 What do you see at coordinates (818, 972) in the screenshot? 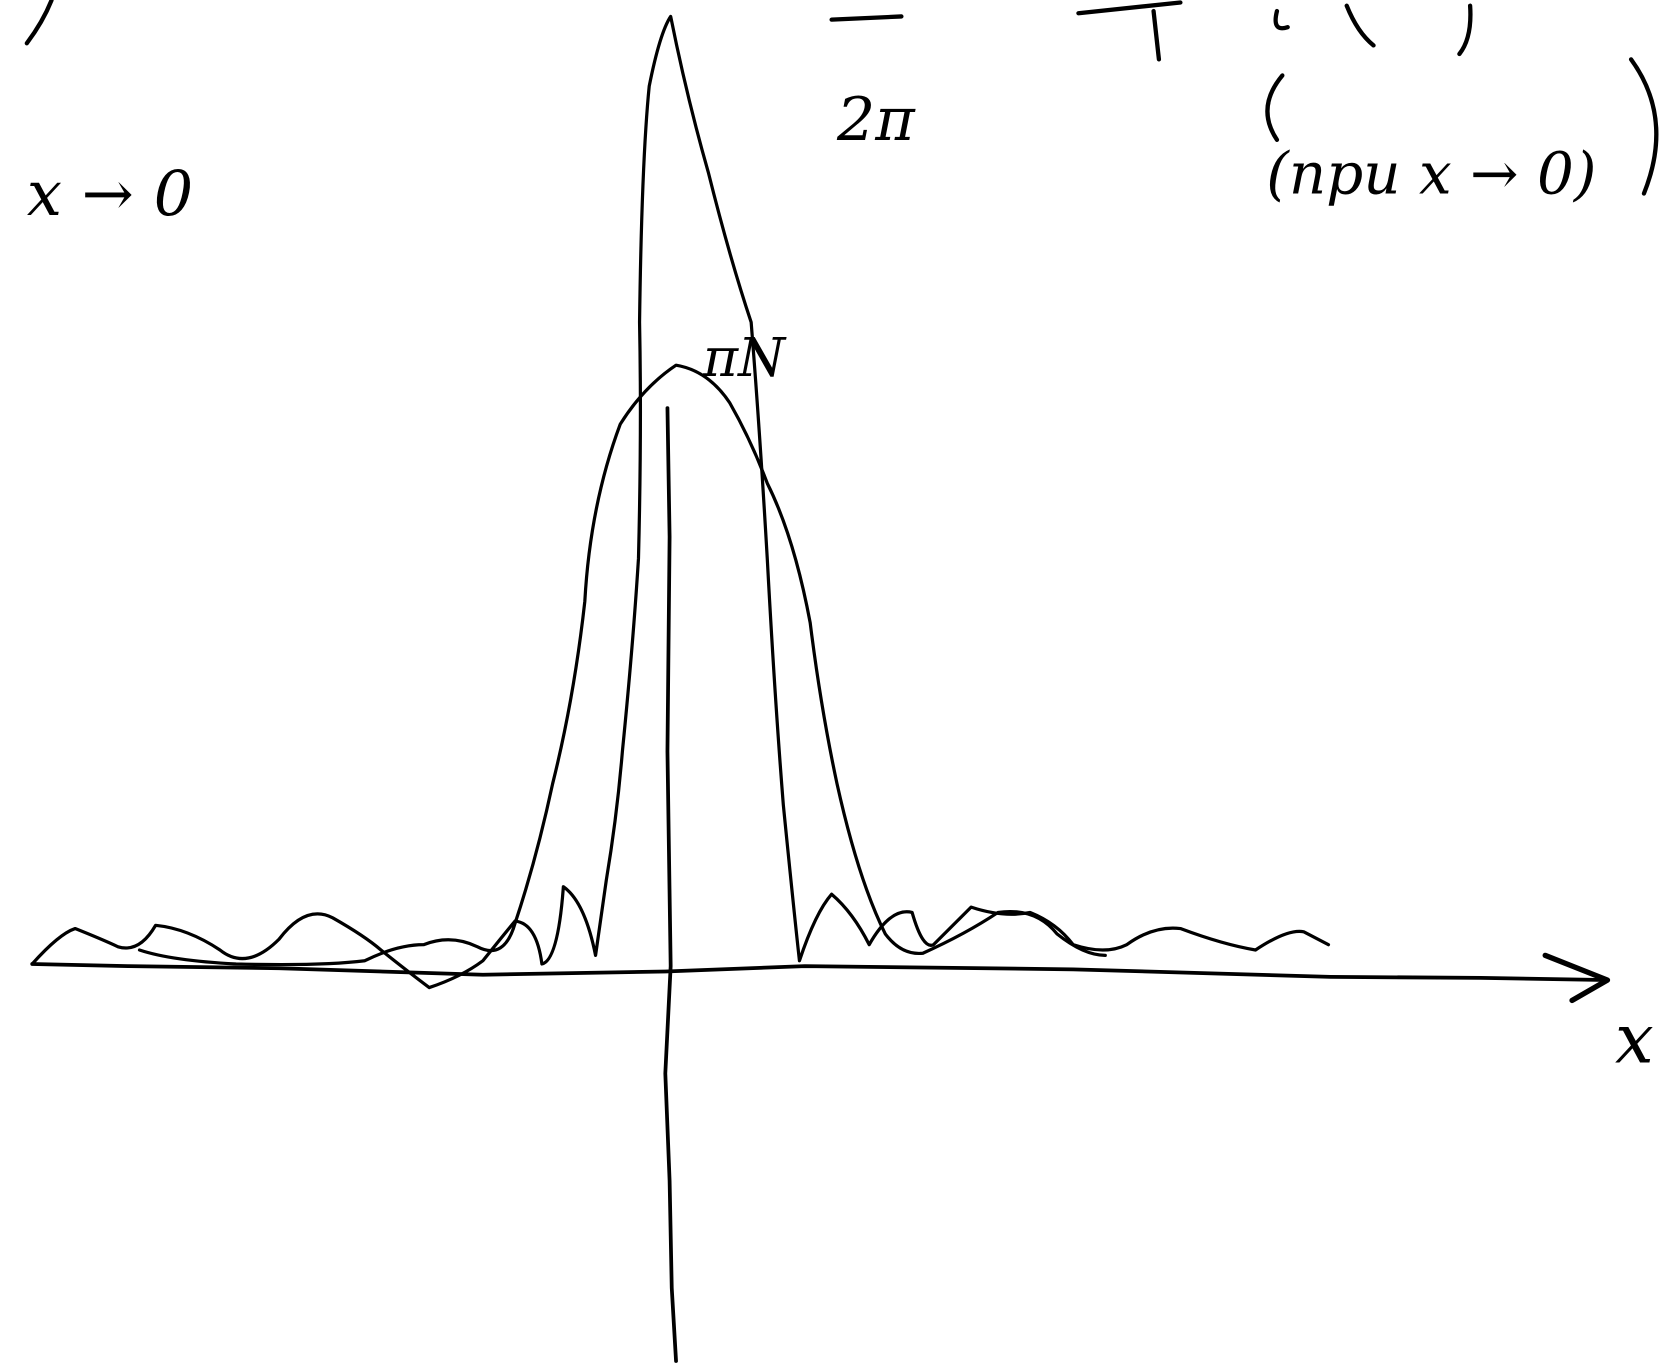
I see `x-axis` at bounding box center [818, 972].